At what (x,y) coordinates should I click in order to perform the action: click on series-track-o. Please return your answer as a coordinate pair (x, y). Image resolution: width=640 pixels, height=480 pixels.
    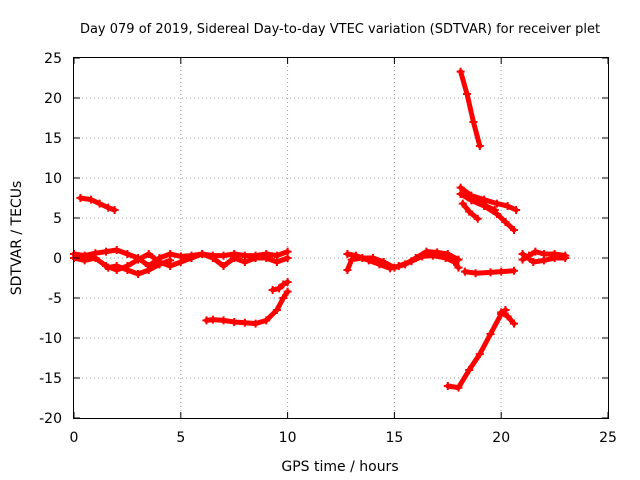
    Looking at the image, I should click on (470, 211).